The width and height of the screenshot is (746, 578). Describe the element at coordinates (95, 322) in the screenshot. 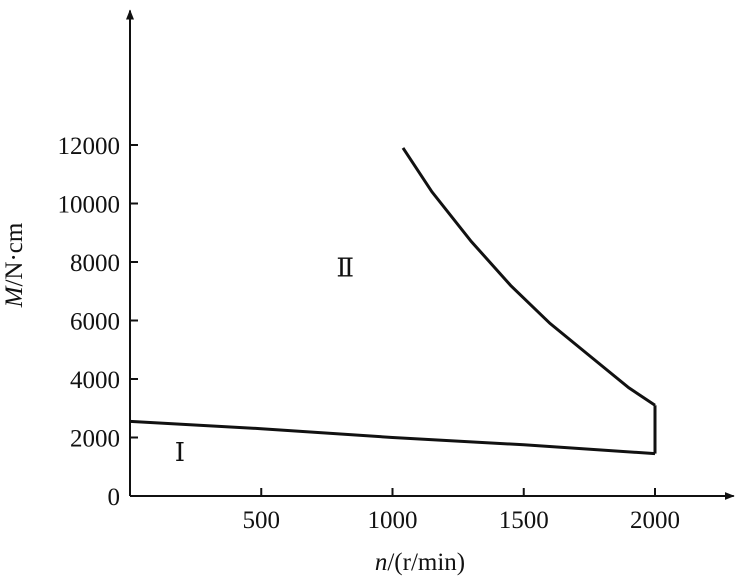

I see `y-tick-label: 6000` at that location.